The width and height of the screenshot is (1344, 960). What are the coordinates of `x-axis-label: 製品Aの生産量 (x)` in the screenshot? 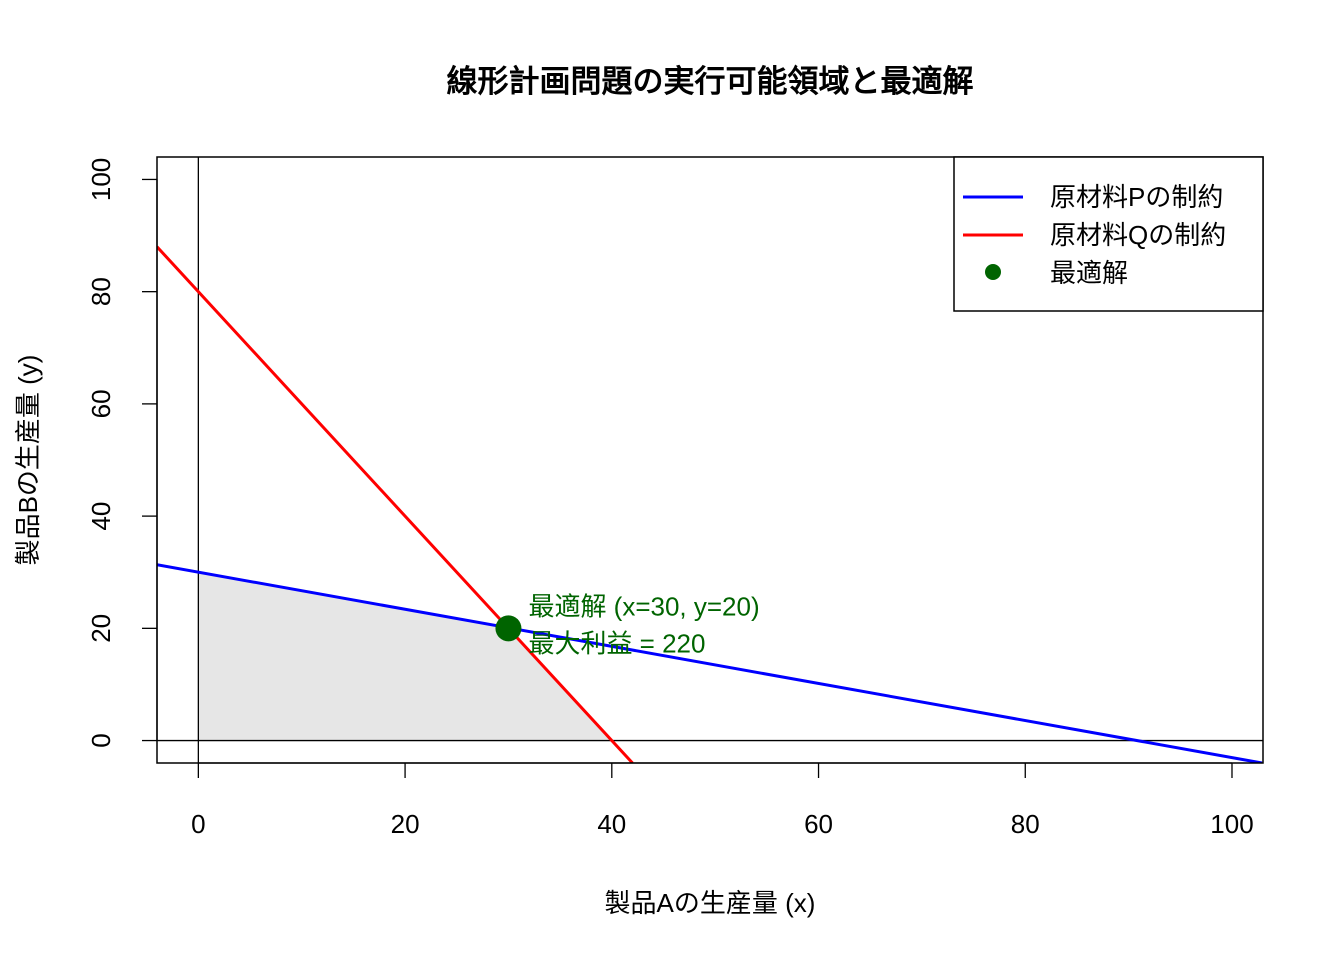 It's located at (710, 903).